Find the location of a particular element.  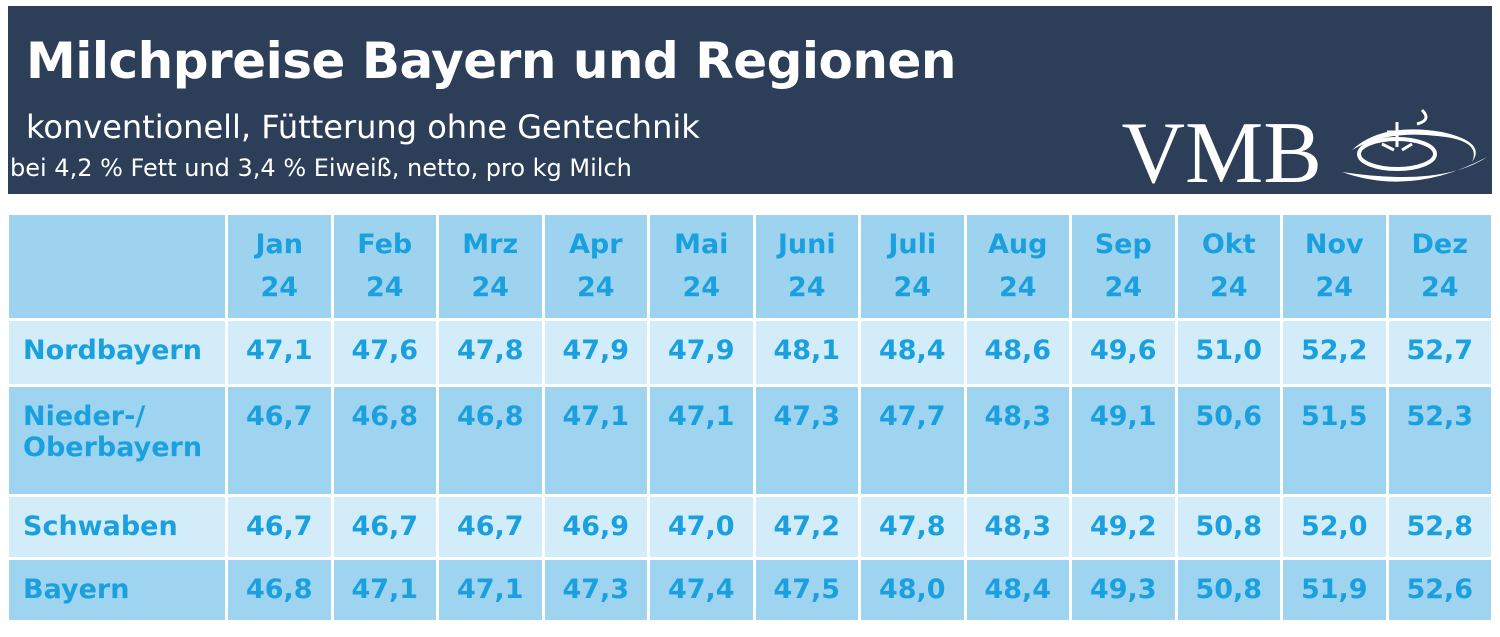

column-header: Aug 24 is located at coordinates (1017, 266).